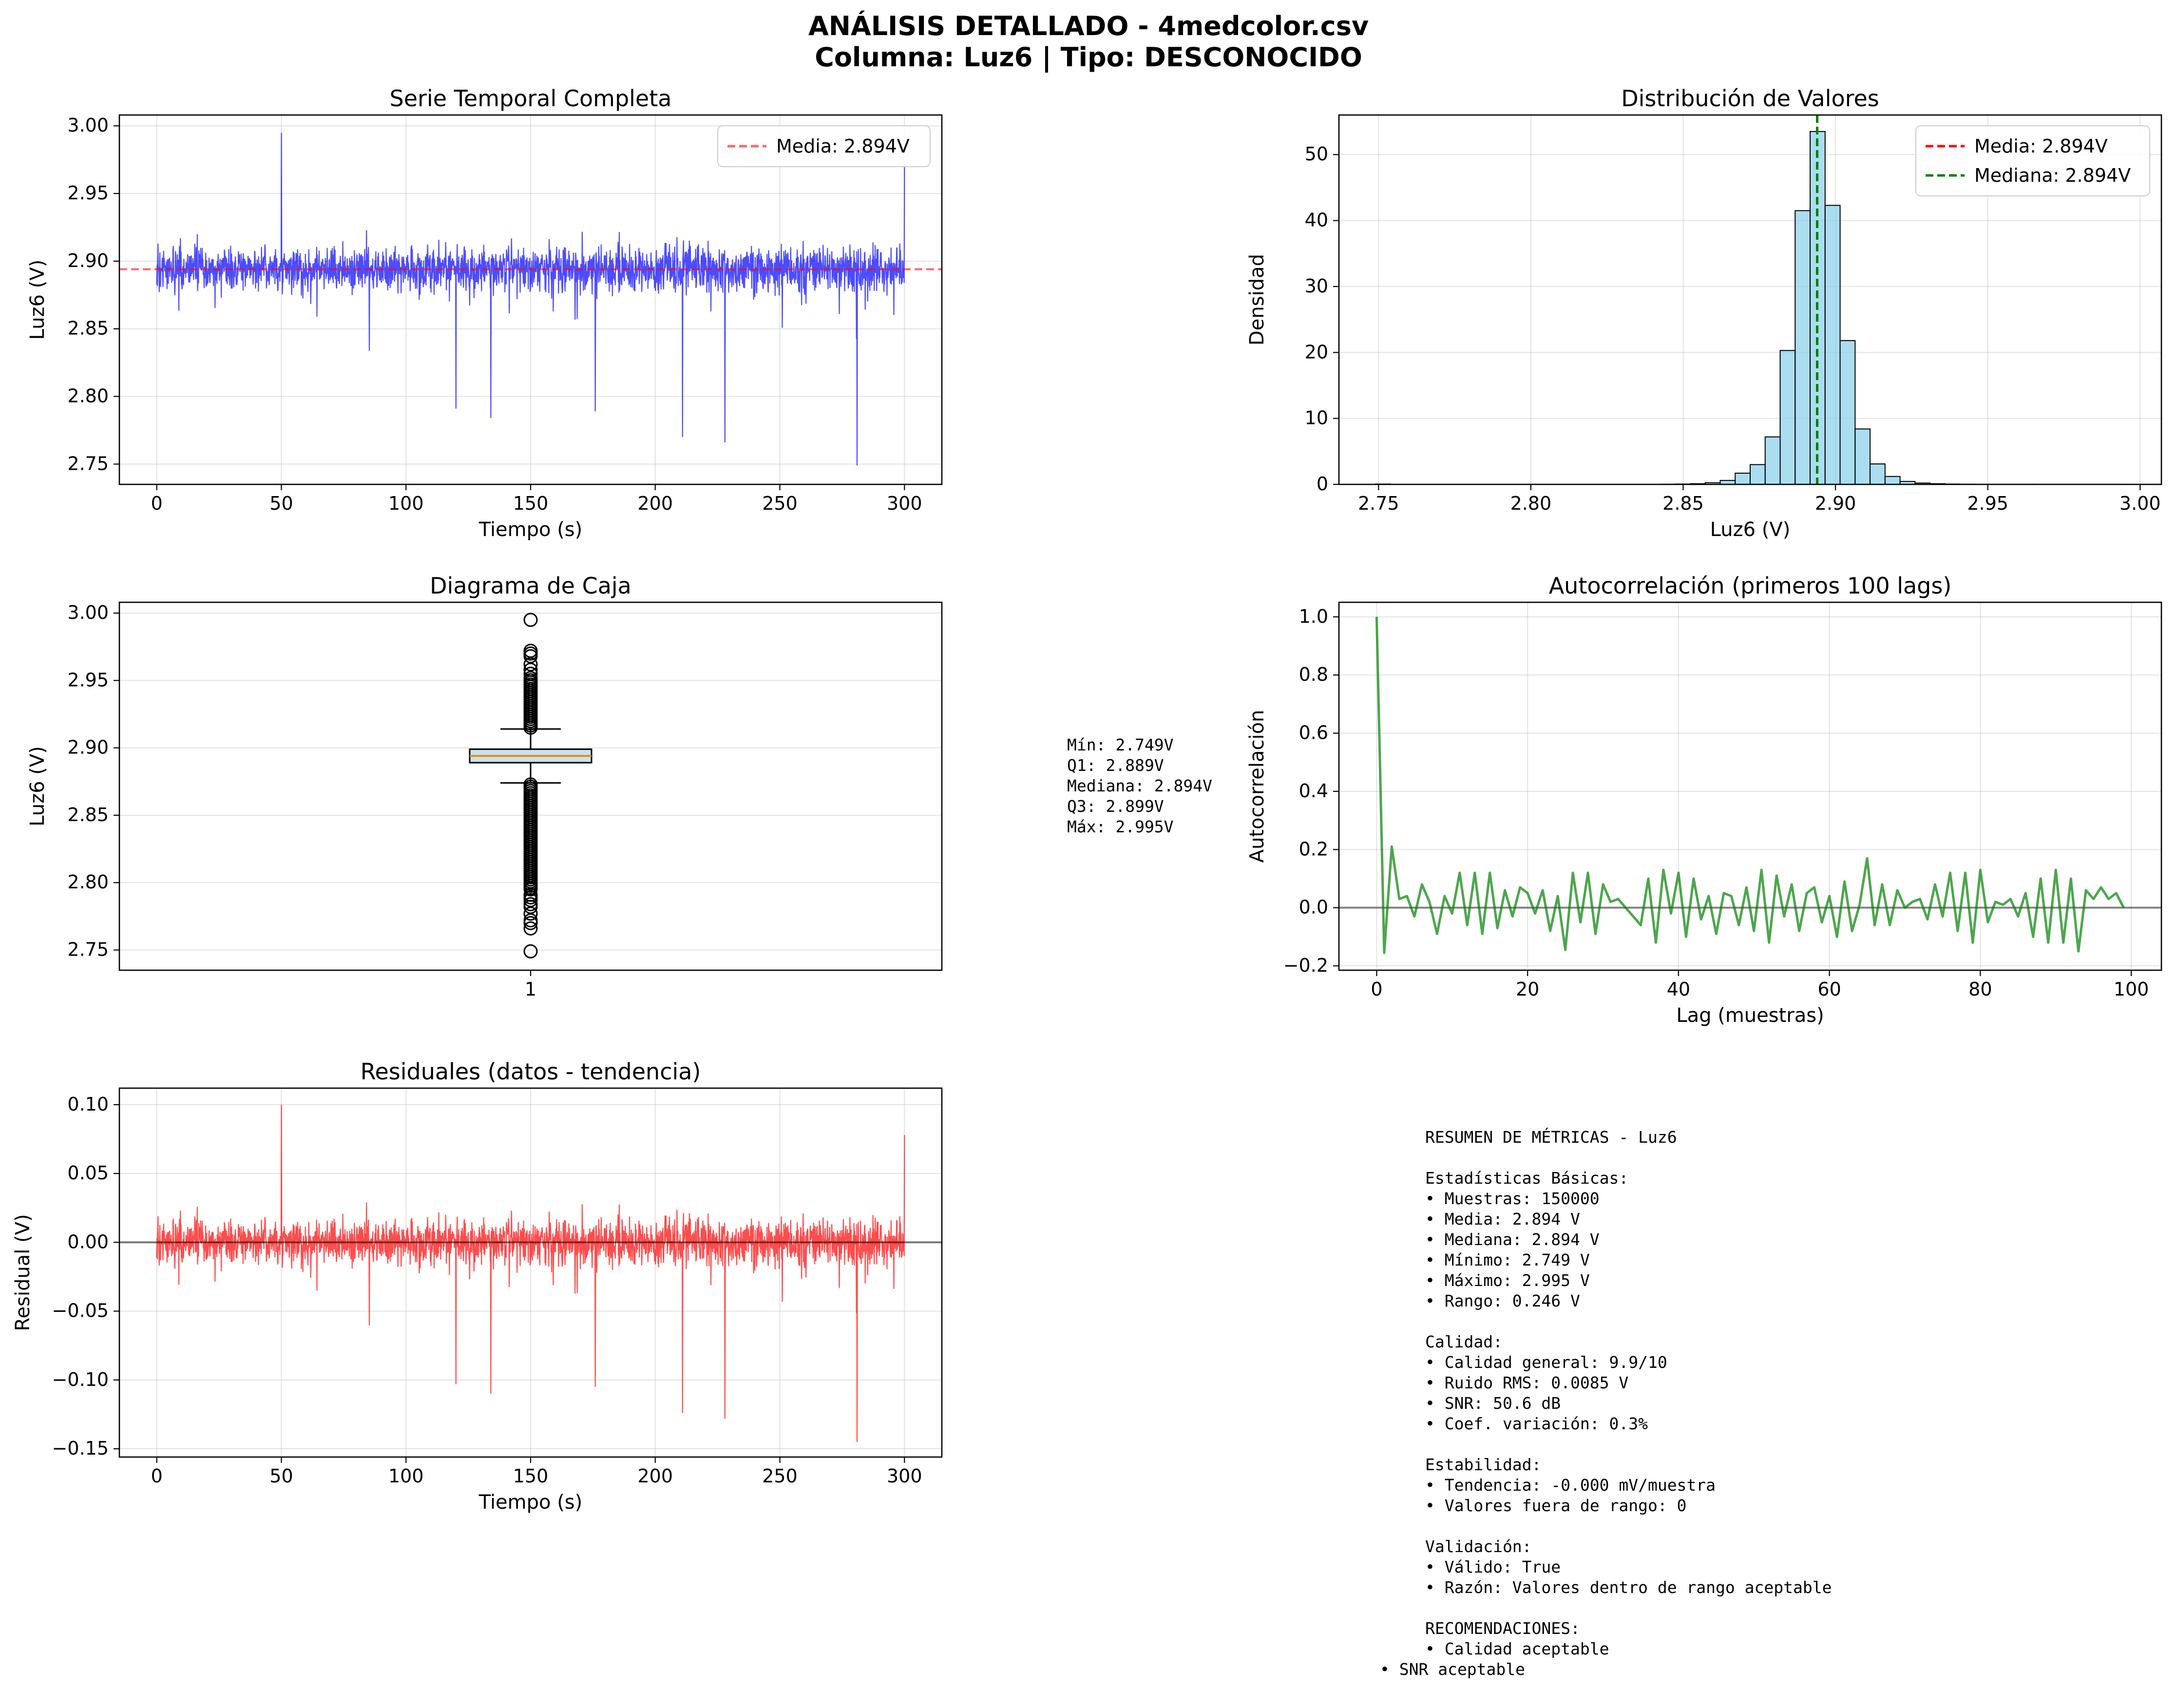 This screenshot has height=1708, width=2177. What do you see at coordinates (1502, 1218) in the screenshot?
I see `summary-line: • Media: 2.894 V` at bounding box center [1502, 1218].